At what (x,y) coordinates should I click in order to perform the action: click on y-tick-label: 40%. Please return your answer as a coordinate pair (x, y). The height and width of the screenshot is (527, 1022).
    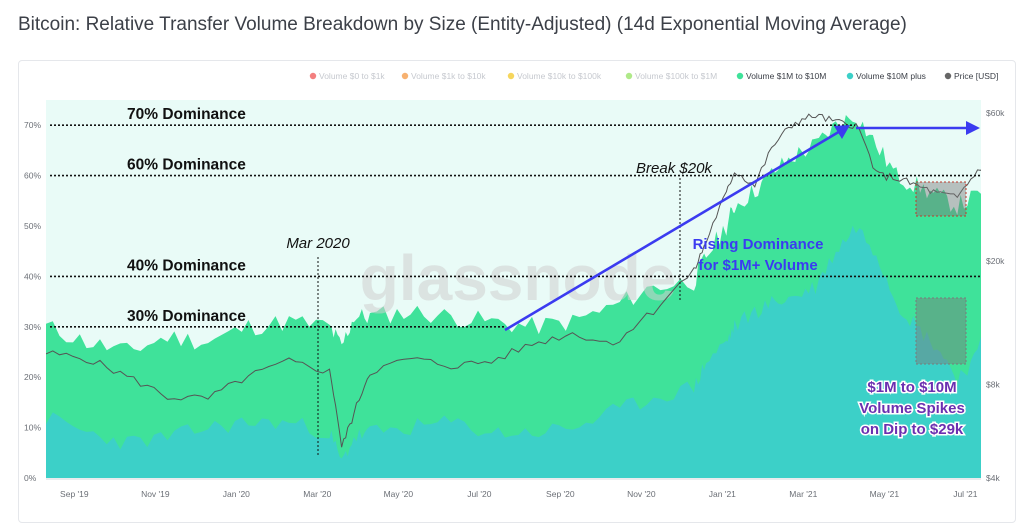
    Looking at the image, I should click on (32, 276).